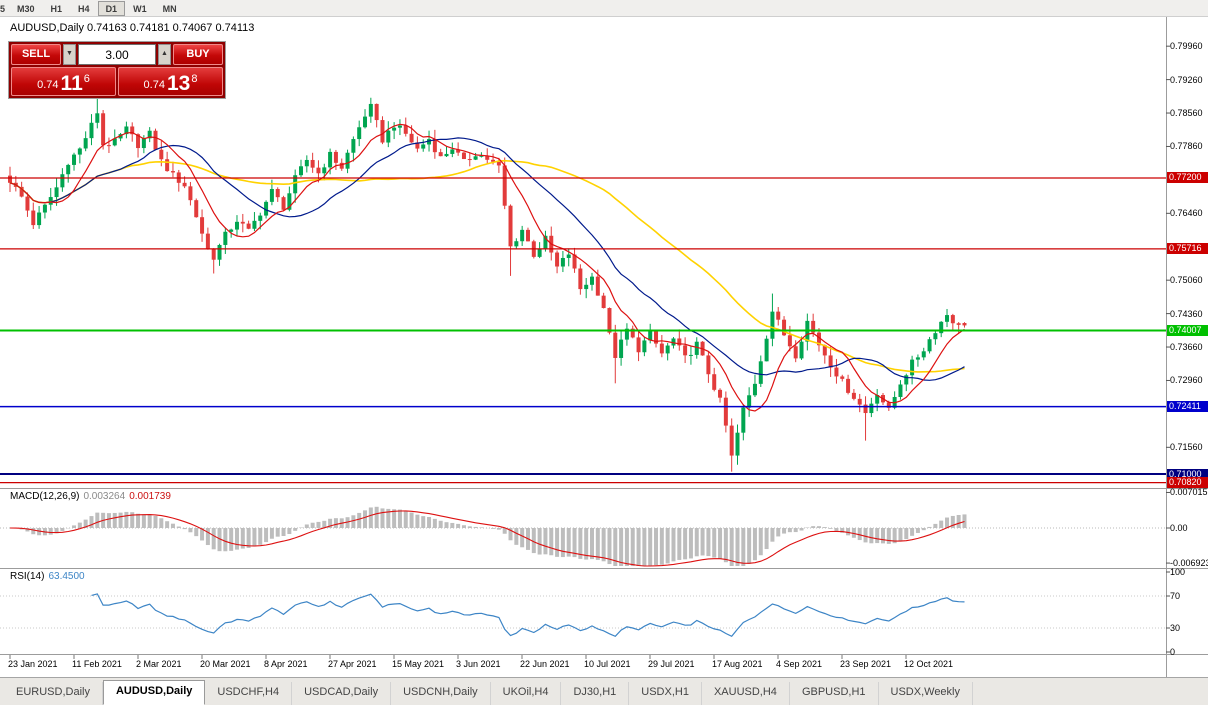  Describe the element at coordinates (26, 8) in the screenshot. I see `timeframe-button-m30: M30` at that location.